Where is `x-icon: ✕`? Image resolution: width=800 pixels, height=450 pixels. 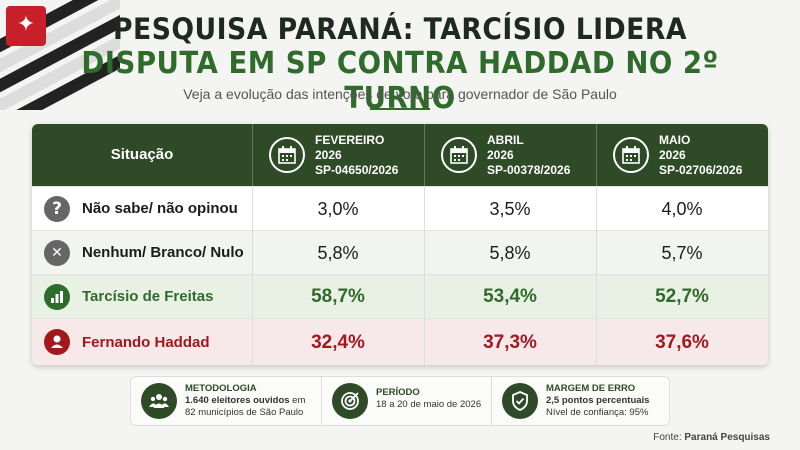 x-icon: ✕ is located at coordinates (57, 253).